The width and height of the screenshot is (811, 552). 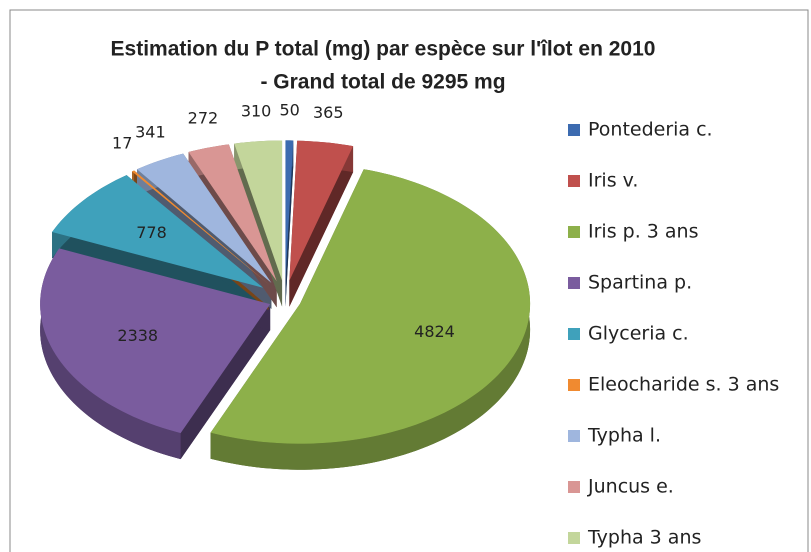 I want to click on data-label: 778, so click(x=151, y=232).